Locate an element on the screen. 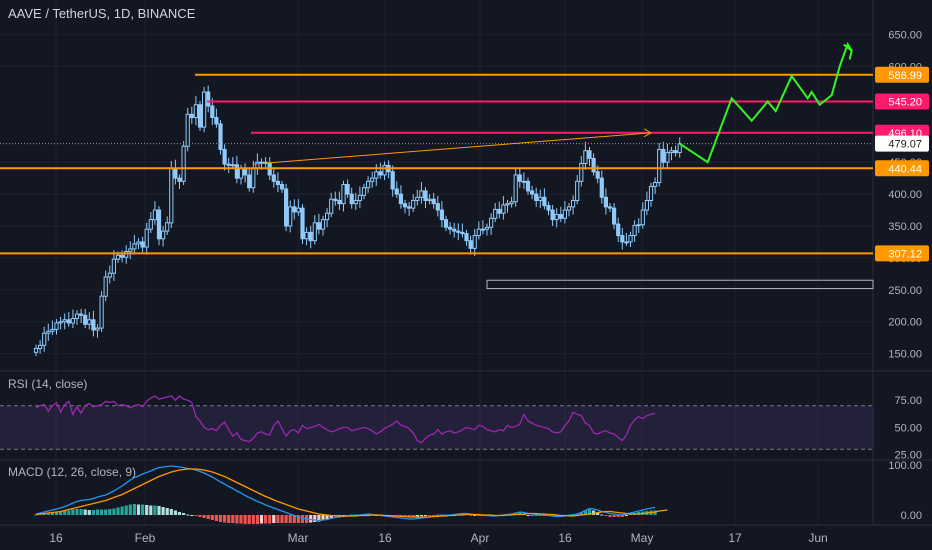 The height and width of the screenshot is (550, 932). macd-tick-label: 0.00 is located at coordinates (911, 516).